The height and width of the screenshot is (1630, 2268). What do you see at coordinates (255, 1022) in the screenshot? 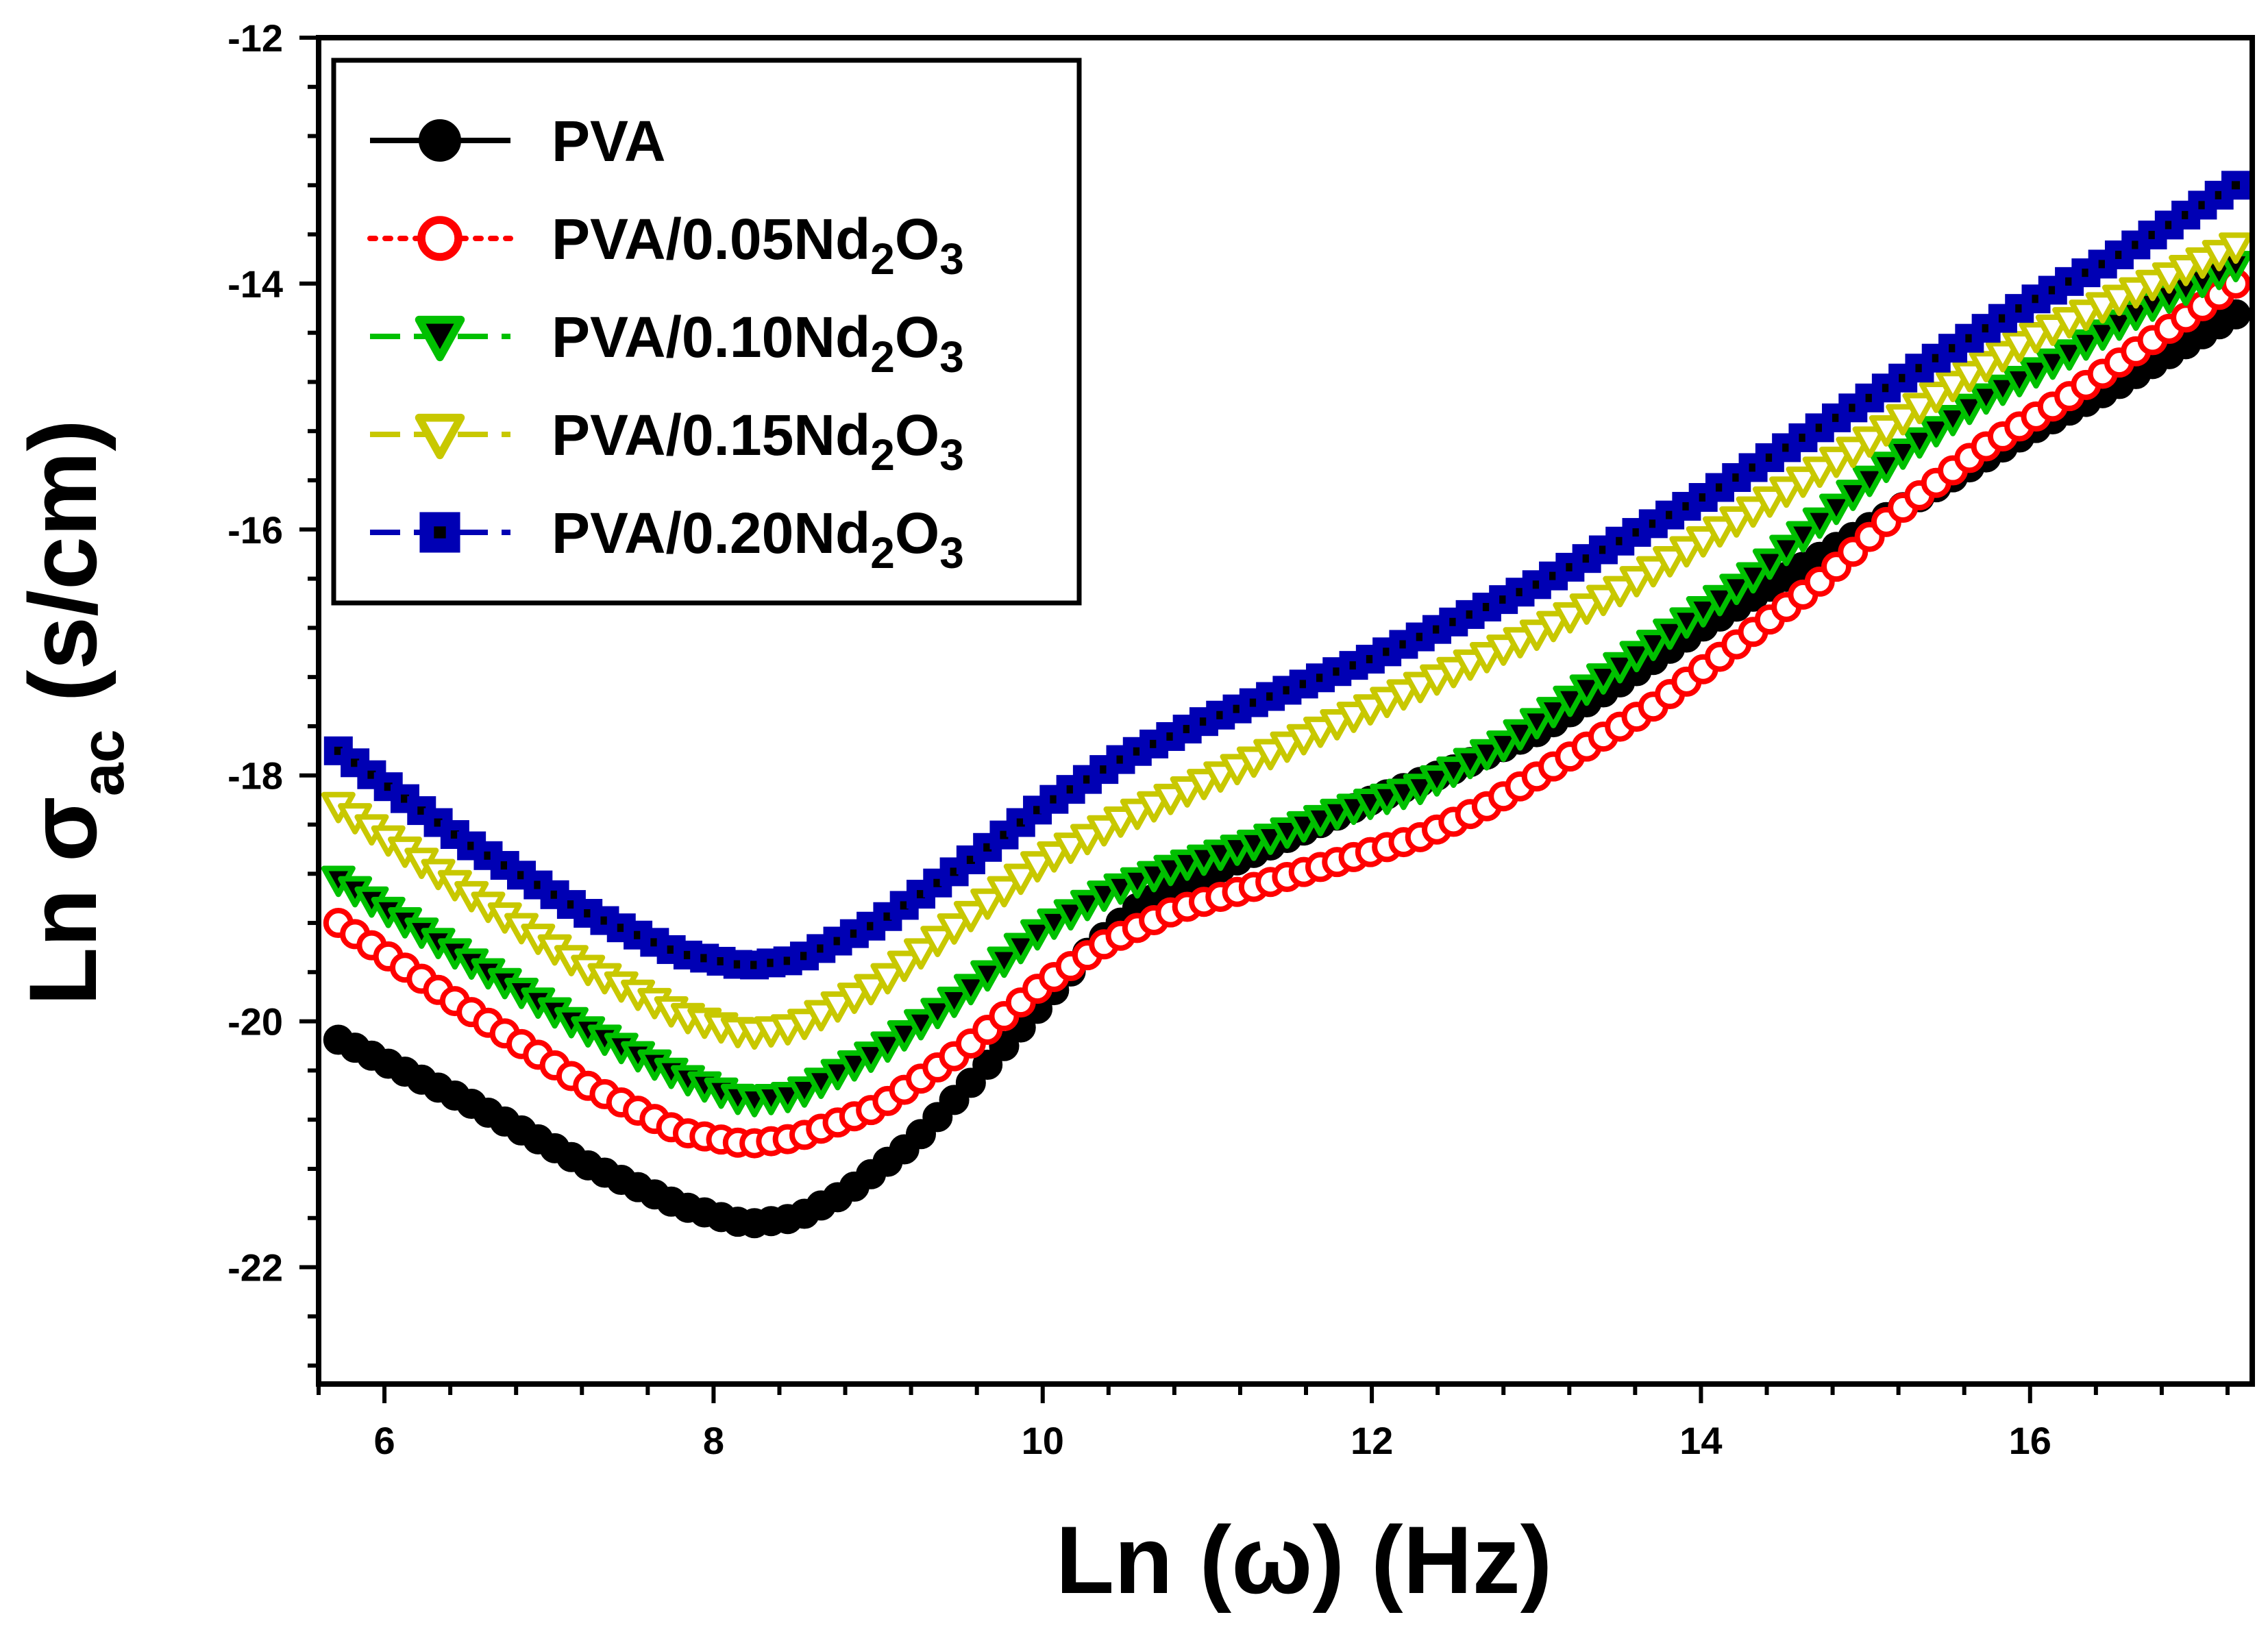
I see `y-tick-label: -20` at bounding box center [255, 1022].